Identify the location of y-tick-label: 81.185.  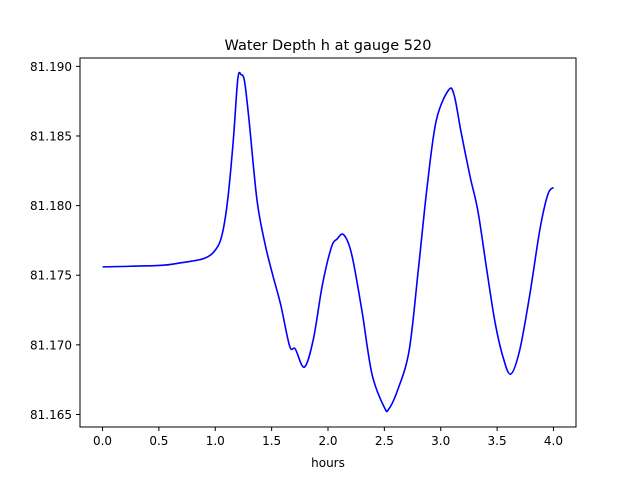
(51, 136).